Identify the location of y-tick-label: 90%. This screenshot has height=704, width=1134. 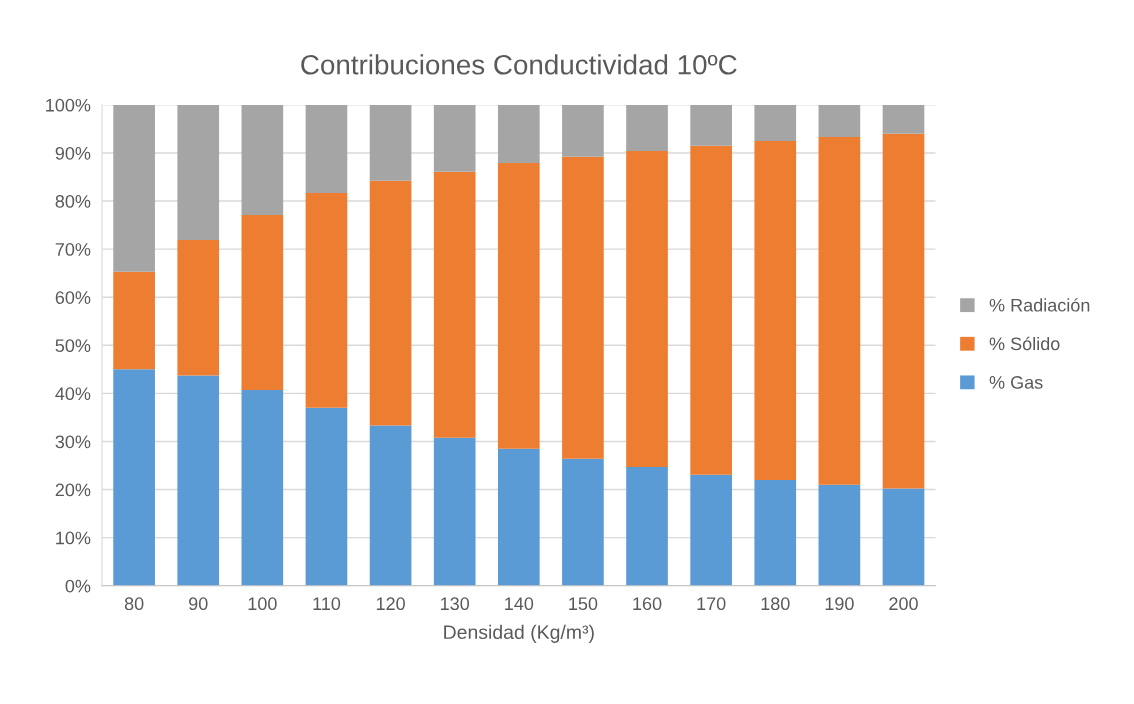
(73, 153).